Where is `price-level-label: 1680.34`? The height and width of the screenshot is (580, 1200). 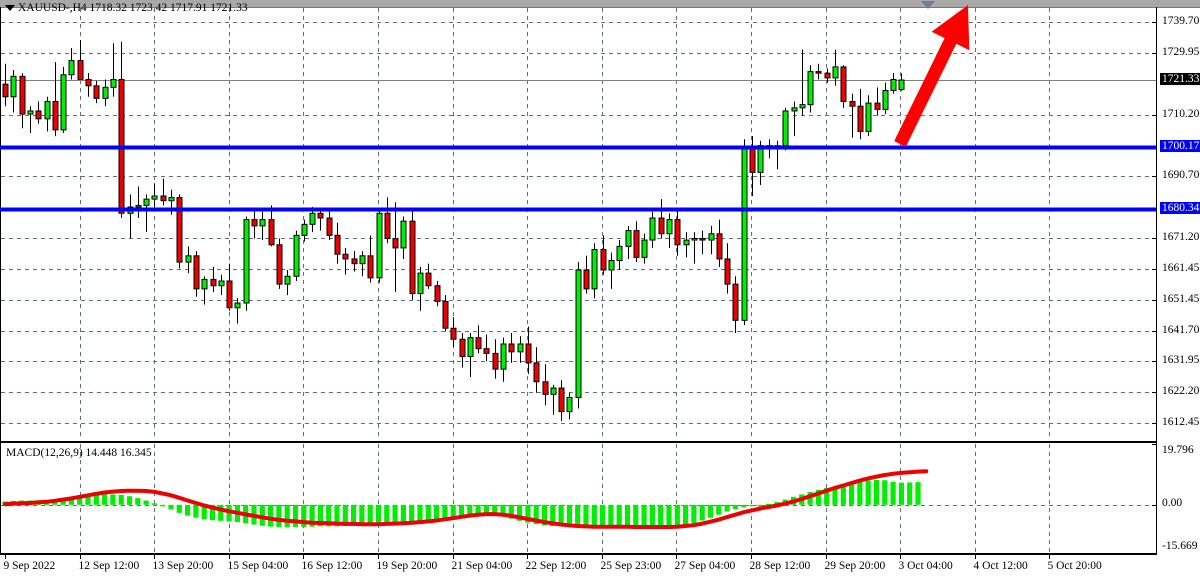
price-level-label: 1680.34 is located at coordinates (1180, 207).